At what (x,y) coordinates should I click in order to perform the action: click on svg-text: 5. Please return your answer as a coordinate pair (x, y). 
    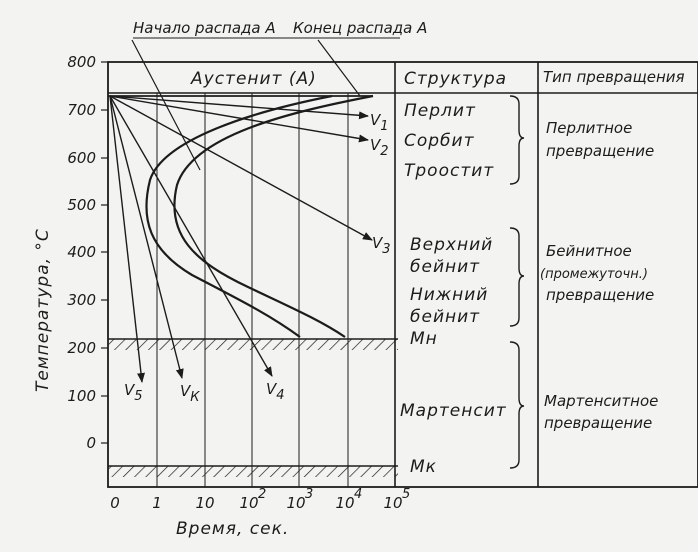
    Looking at the image, I should click on (406, 494).